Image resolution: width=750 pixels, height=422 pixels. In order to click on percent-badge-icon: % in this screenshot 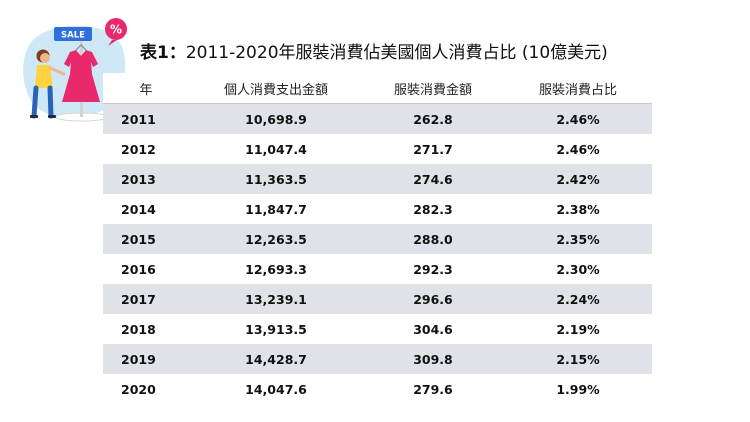, I will do `click(116, 32)`.